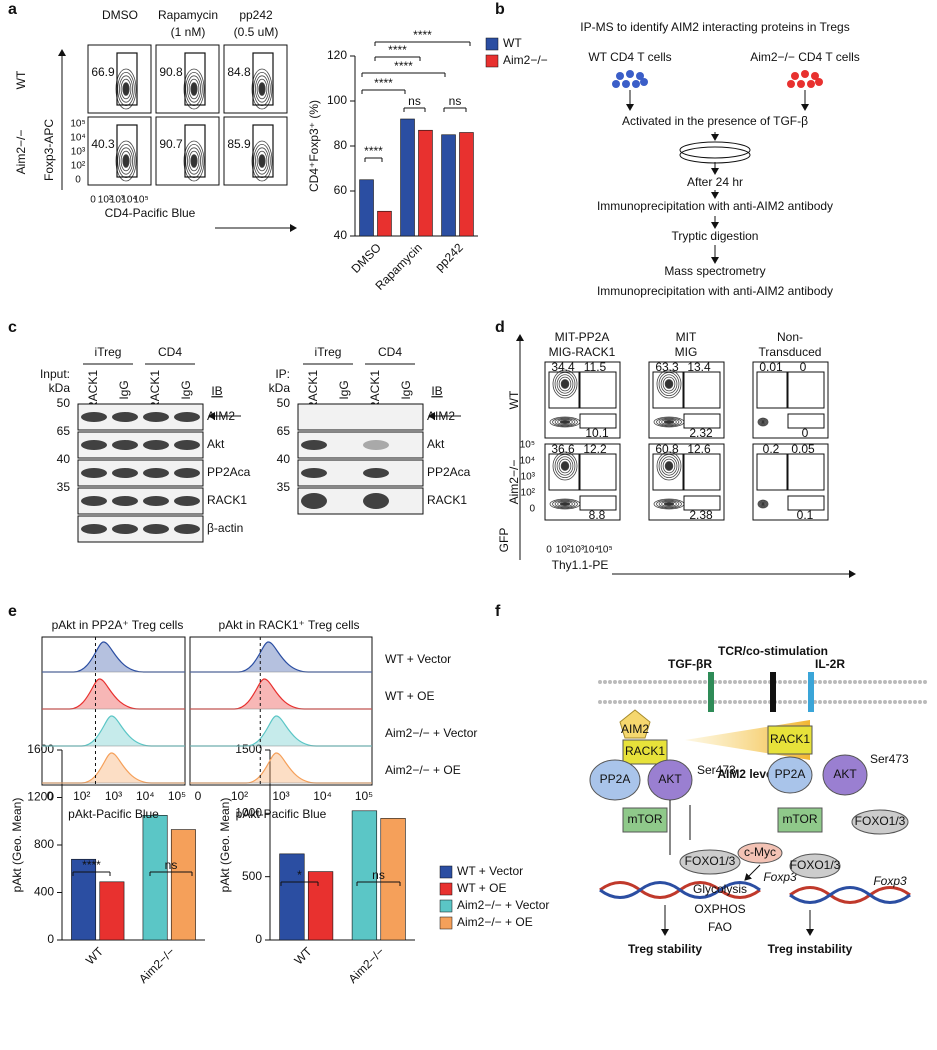 This screenshot has height=1050, width=937. What do you see at coordinates (750, 774) in the screenshot?
I see `gradient-label: AIM2 levels` at bounding box center [750, 774].